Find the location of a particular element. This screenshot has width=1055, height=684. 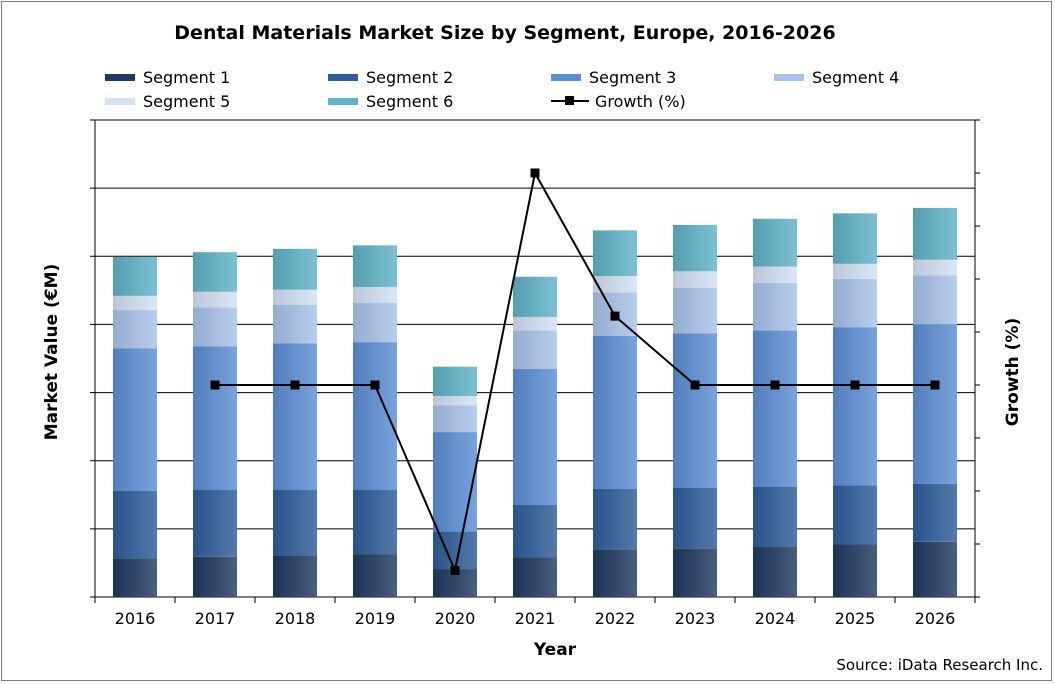

legend-label-segment-6: Segment 6 is located at coordinates (410, 101).